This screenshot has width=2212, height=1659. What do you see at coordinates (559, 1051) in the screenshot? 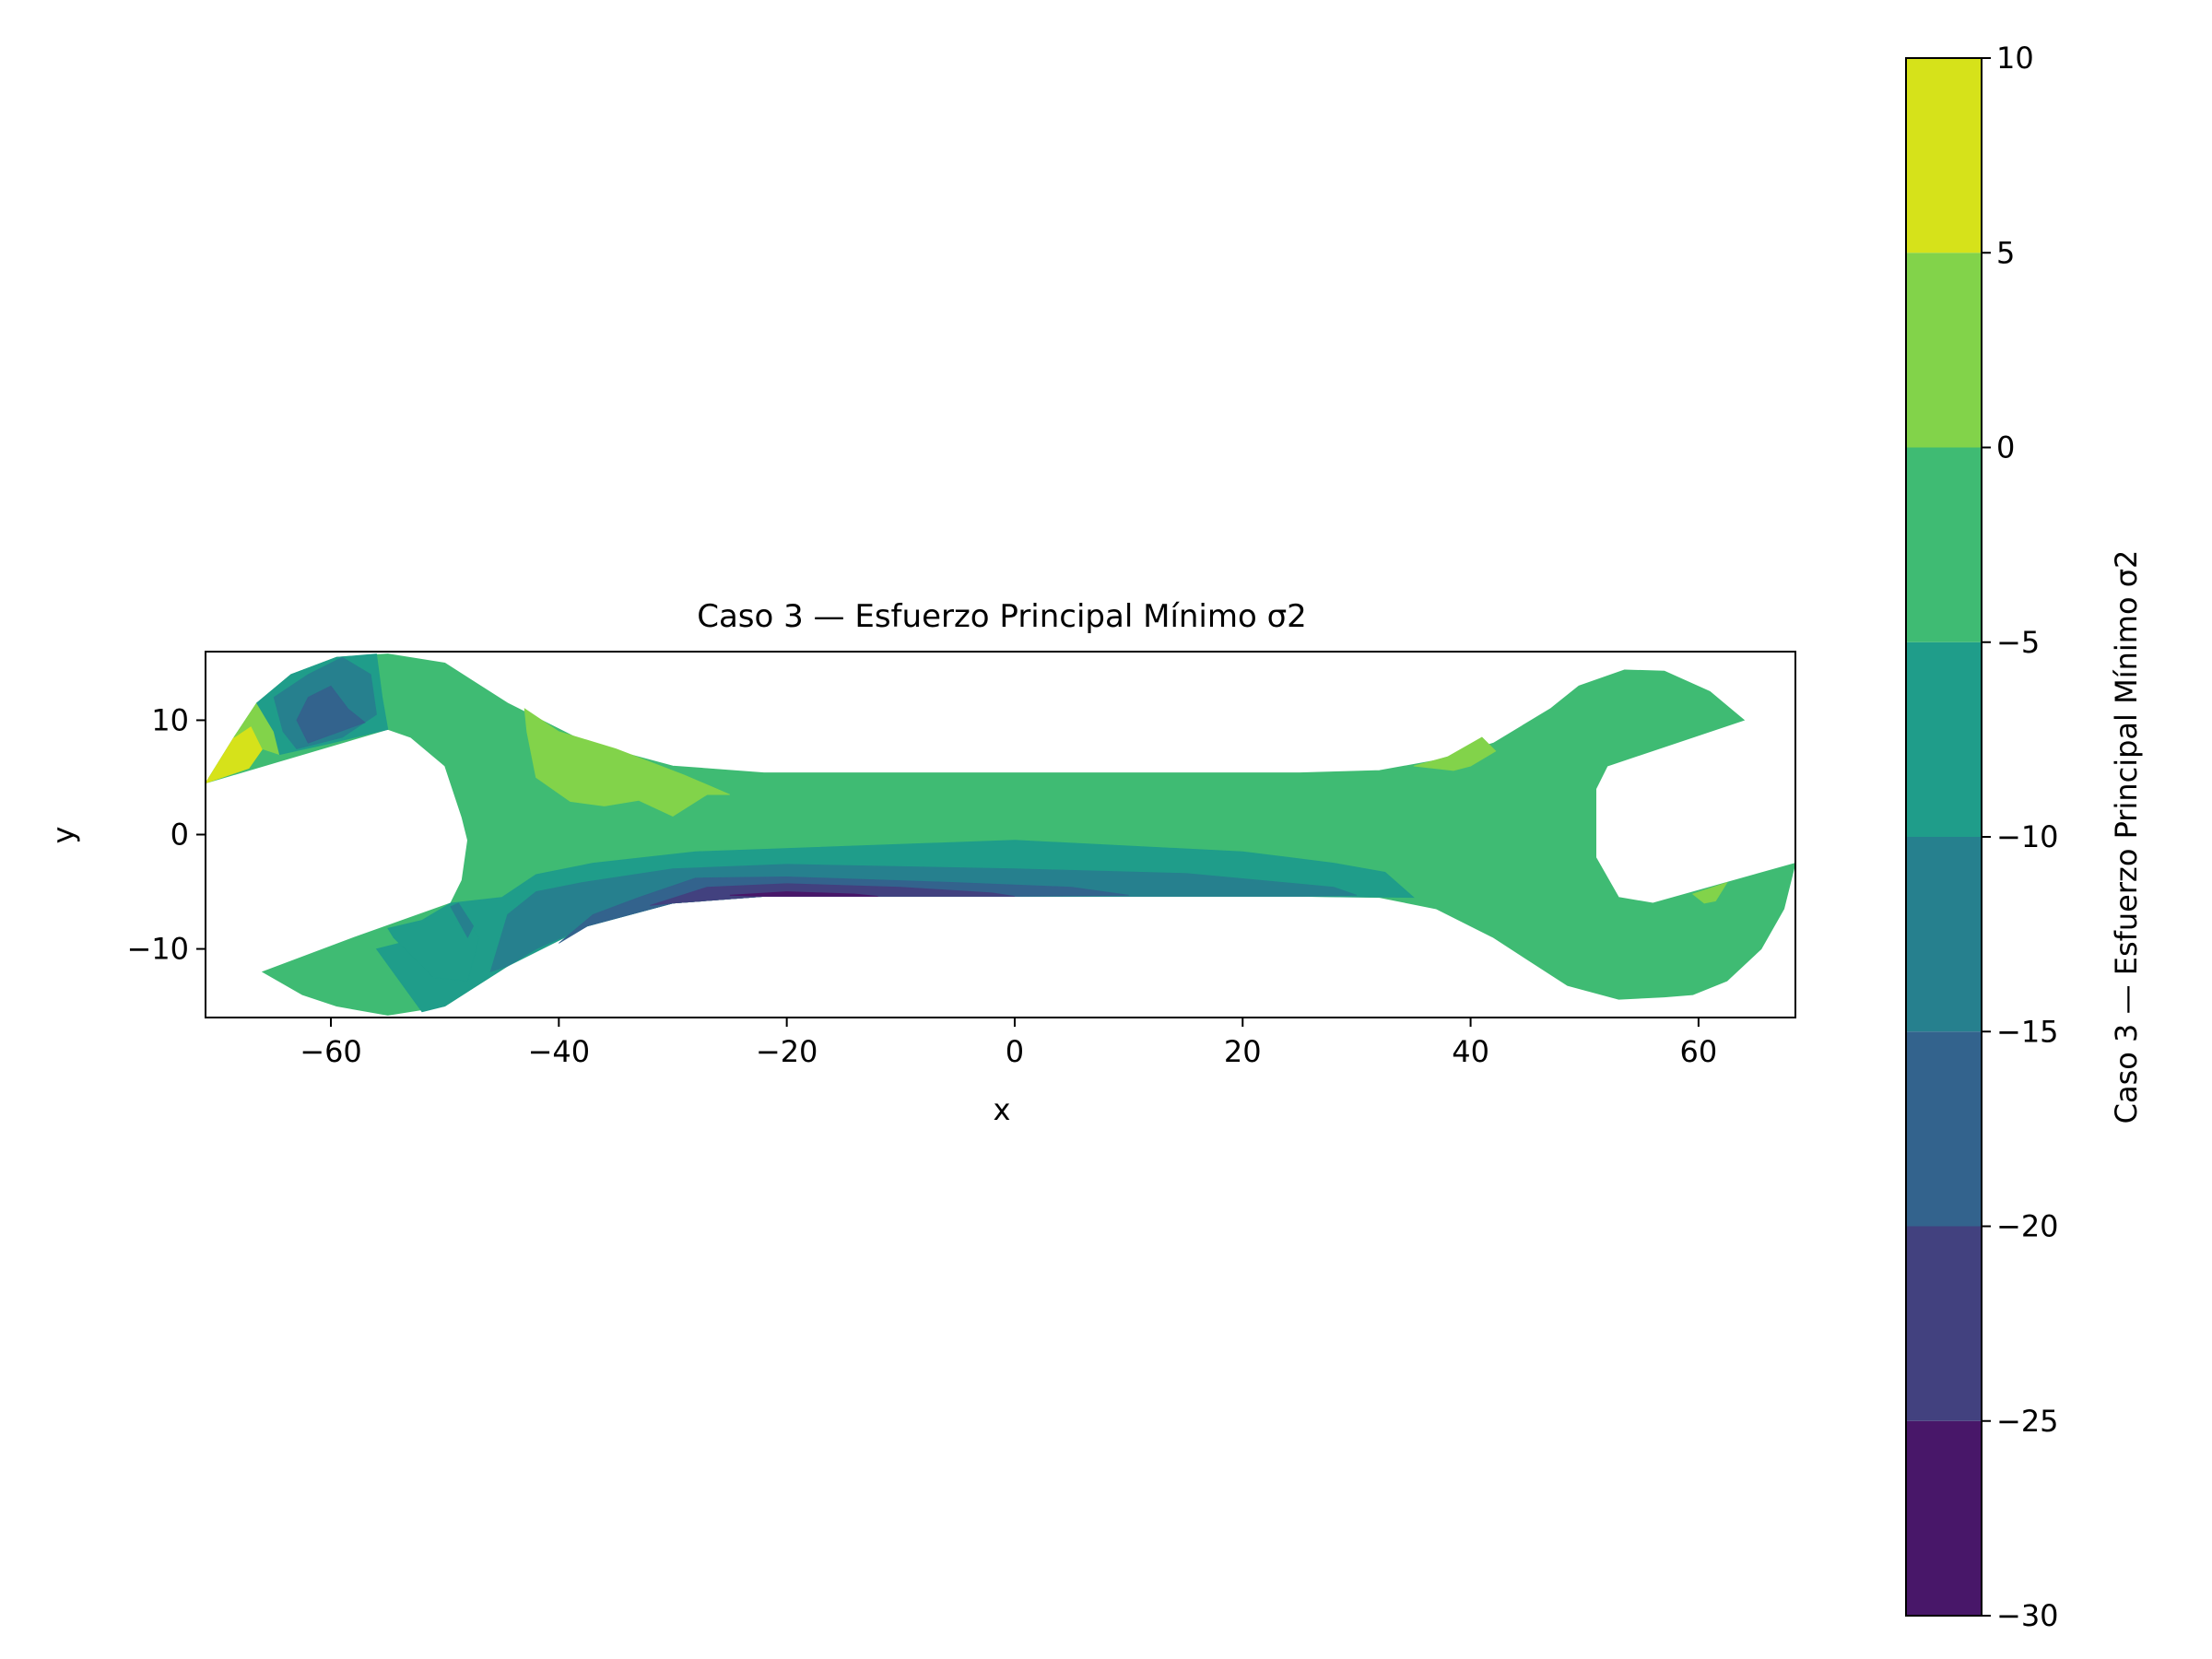
I see `x-tick-label: −40` at bounding box center [559, 1051].